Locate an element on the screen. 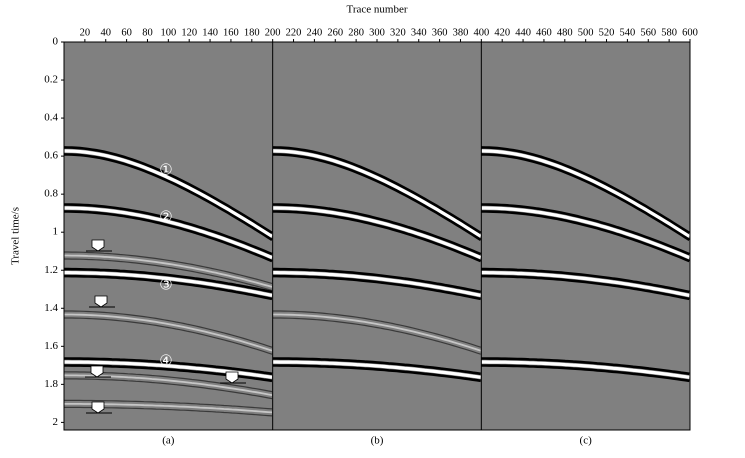  x-tick-label: 40 is located at coordinates (105, 32).